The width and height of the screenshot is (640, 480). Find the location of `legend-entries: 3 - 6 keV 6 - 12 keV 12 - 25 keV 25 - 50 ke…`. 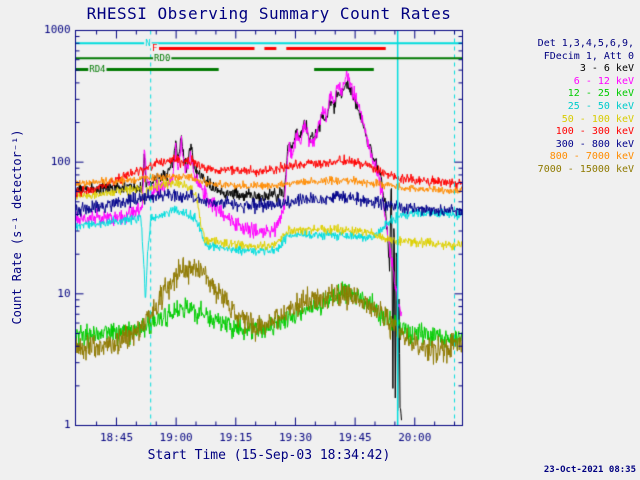

legend-entries: 3 - 6 keV 6 - 12 keV 12 - 25 keV 25 - 50 ke… is located at coordinates (586, 119).